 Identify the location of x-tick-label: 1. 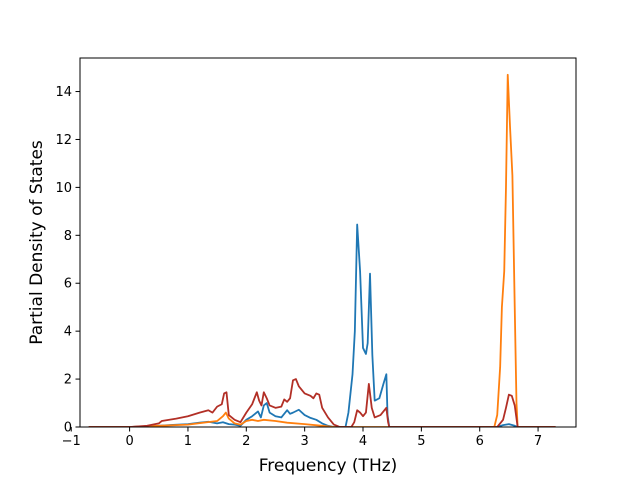
(188, 441).